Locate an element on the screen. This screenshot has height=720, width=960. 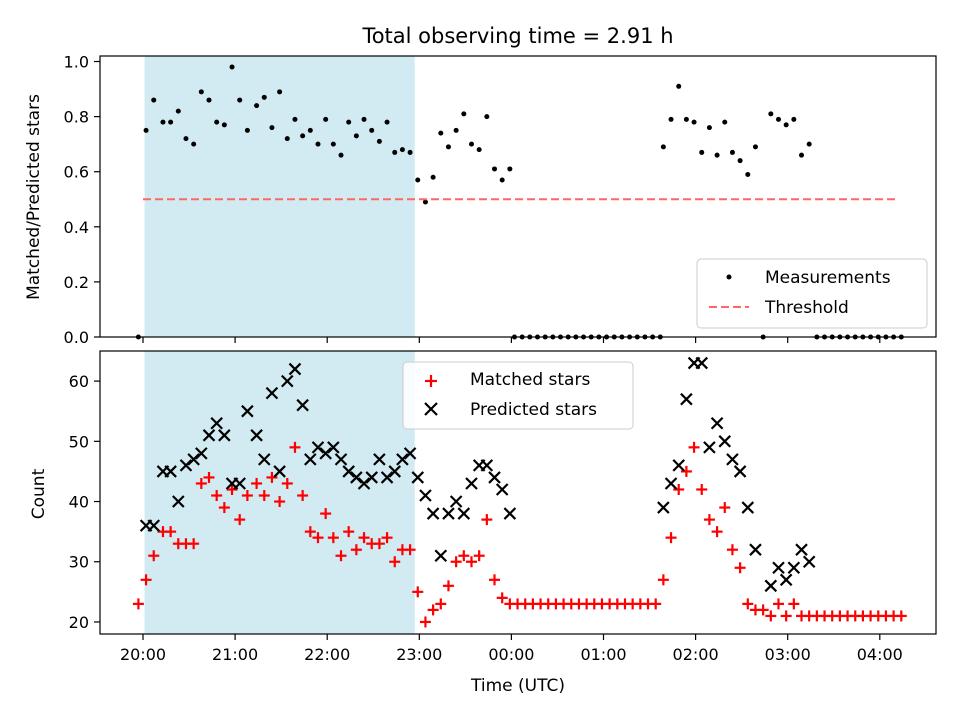
legend-label-matched: Matched stars is located at coordinates (530, 380).